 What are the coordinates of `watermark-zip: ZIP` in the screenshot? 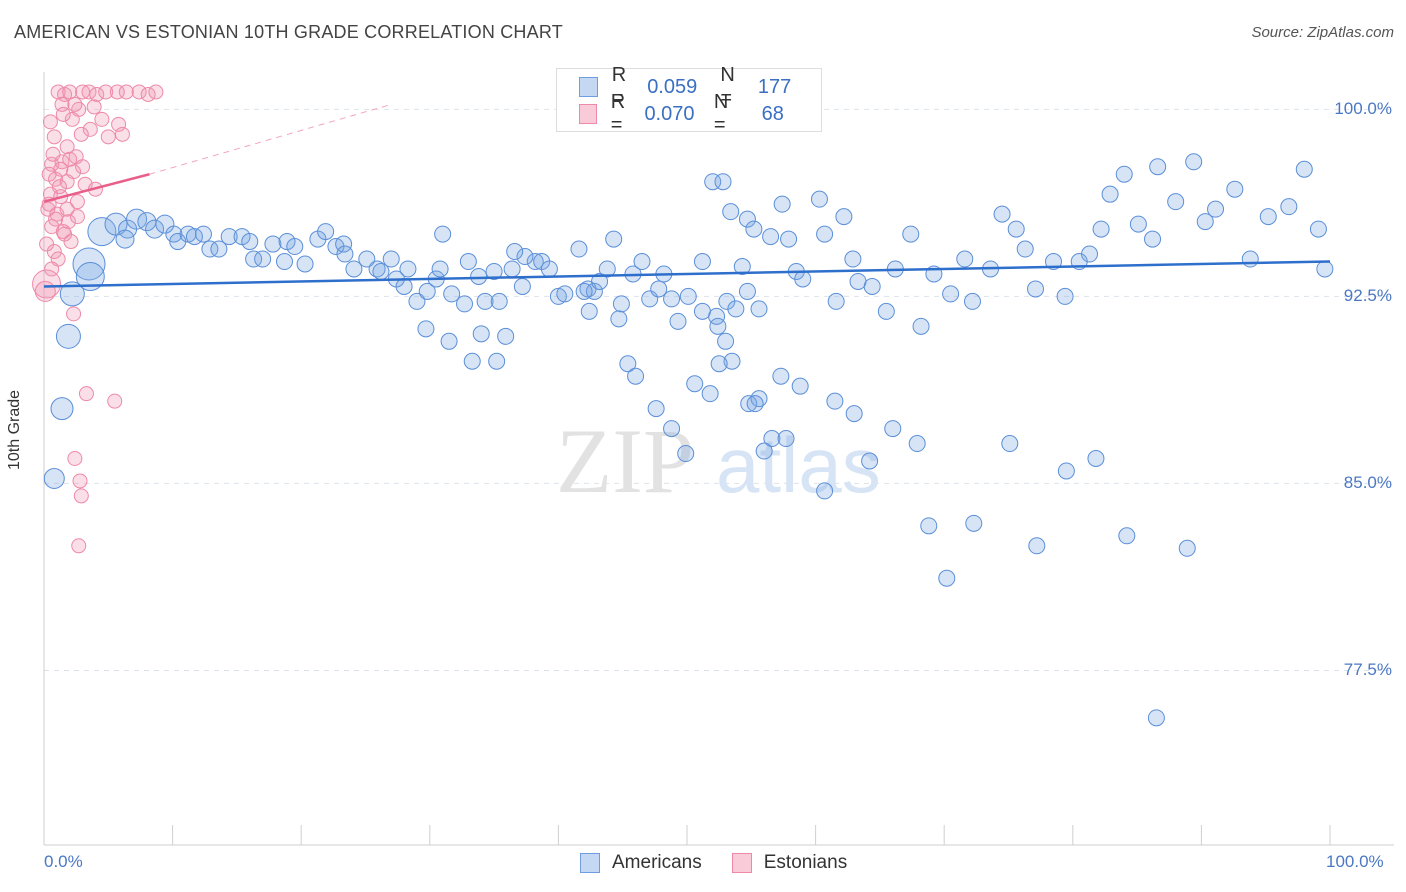 It's located at (625, 461).